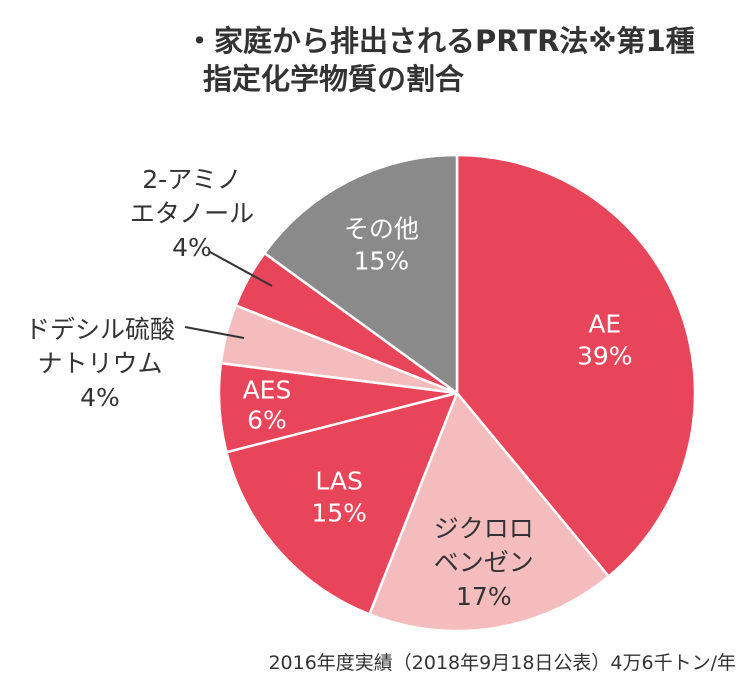 This screenshot has width=750, height=684. I want to click on slice-dichlorobenzene, so click(489, 512).